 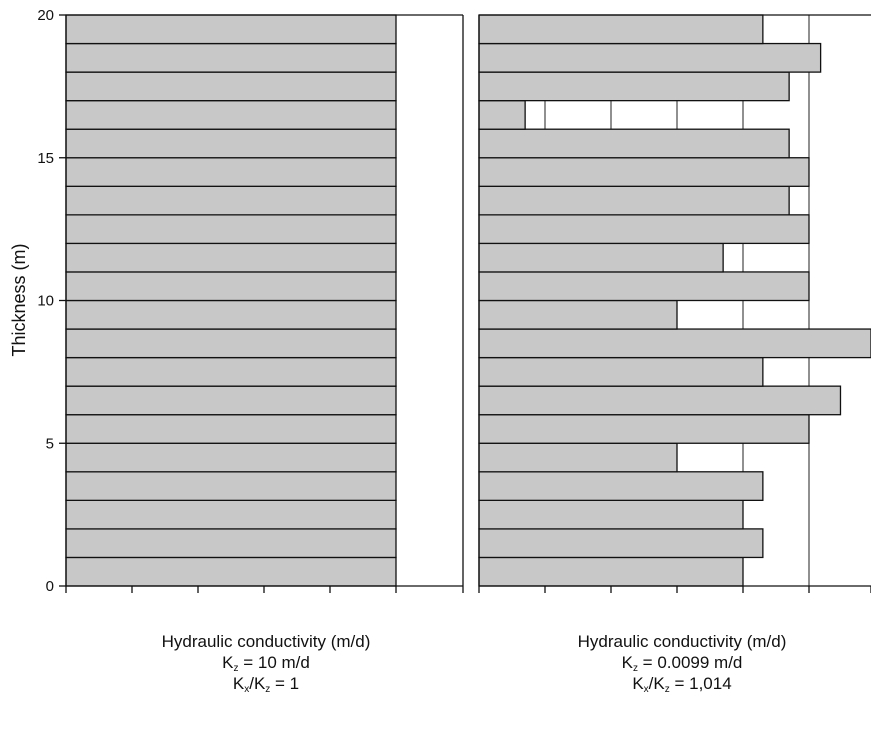 I want to click on left-y-tick-label: 10, so click(x=45, y=301).